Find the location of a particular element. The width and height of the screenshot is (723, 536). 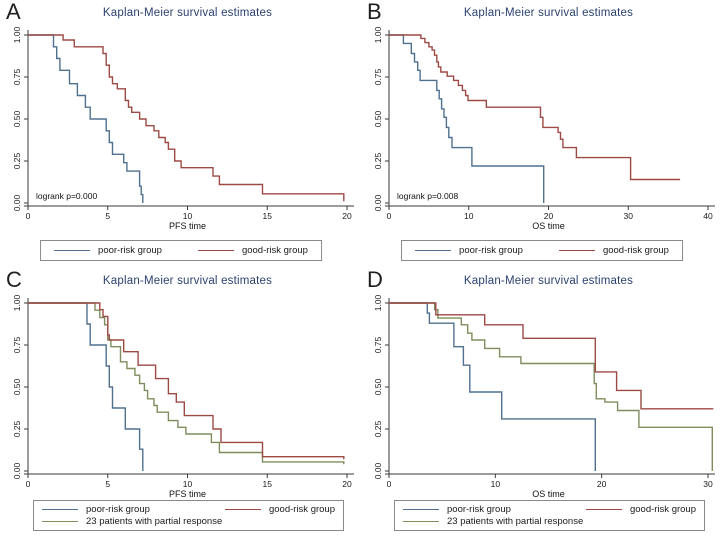

x-tick-label: 15 is located at coordinates (268, 216).